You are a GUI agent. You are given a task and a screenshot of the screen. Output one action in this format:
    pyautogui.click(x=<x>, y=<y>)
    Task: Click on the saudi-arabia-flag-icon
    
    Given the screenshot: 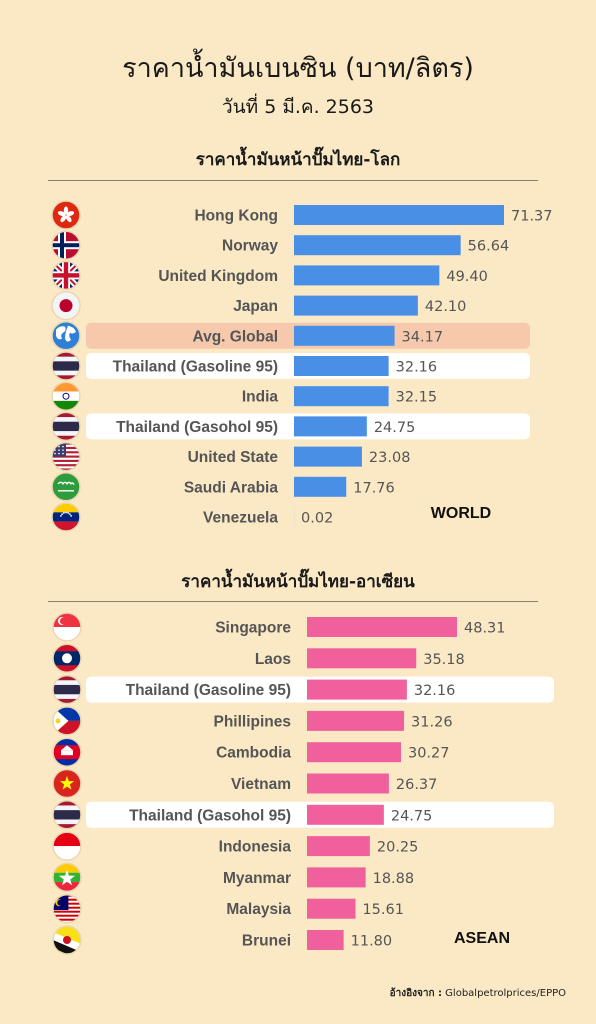 What is the action you would take?
    pyautogui.click(x=66, y=487)
    